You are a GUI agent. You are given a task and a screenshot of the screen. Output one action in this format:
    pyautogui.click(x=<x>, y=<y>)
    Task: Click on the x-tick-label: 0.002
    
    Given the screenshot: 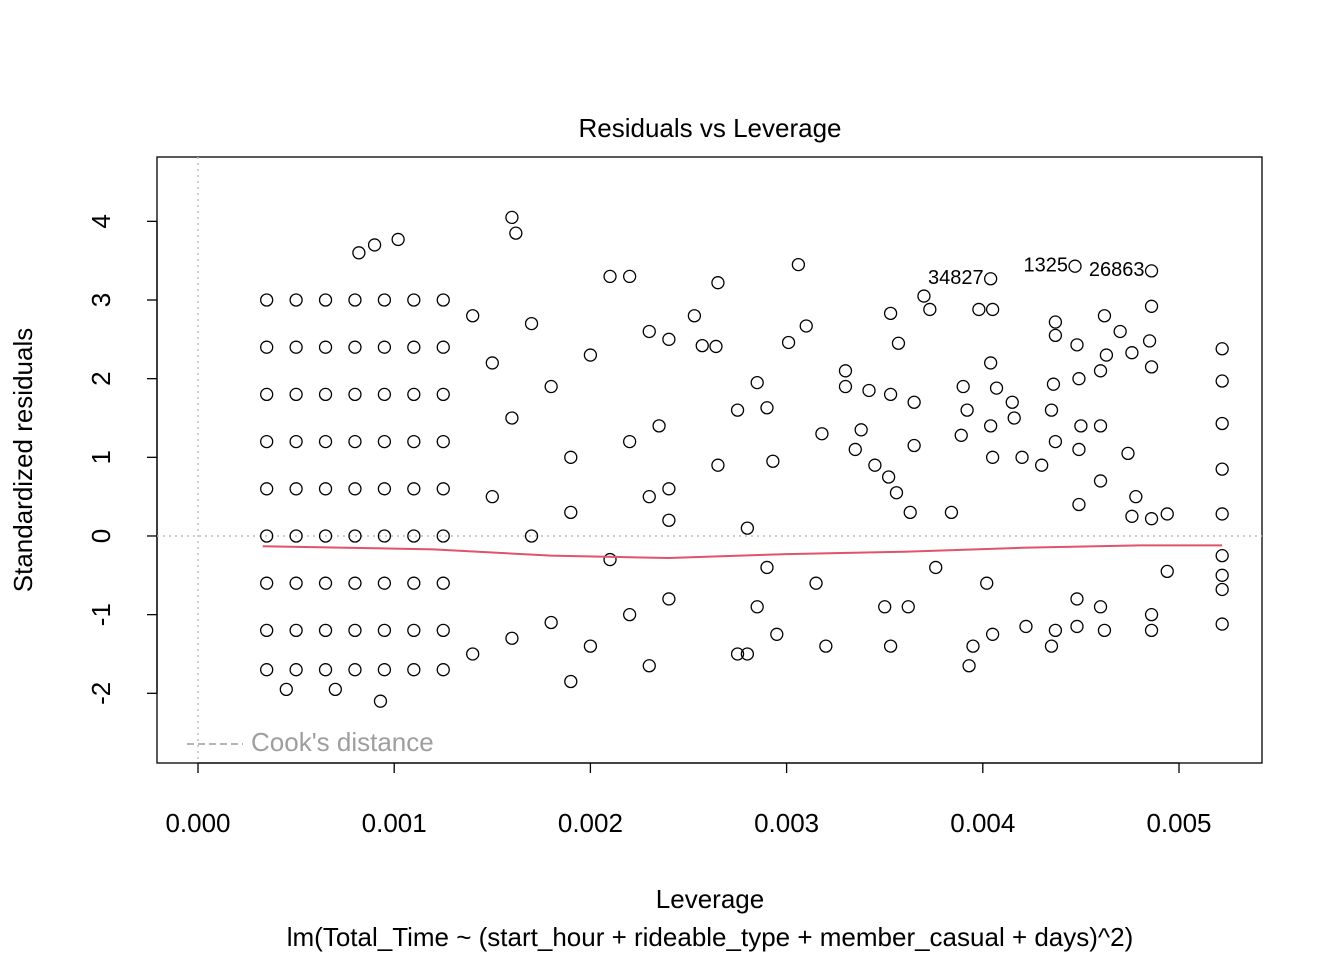 What is the action you would take?
    pyautogui.click(x=590, y=823)
    